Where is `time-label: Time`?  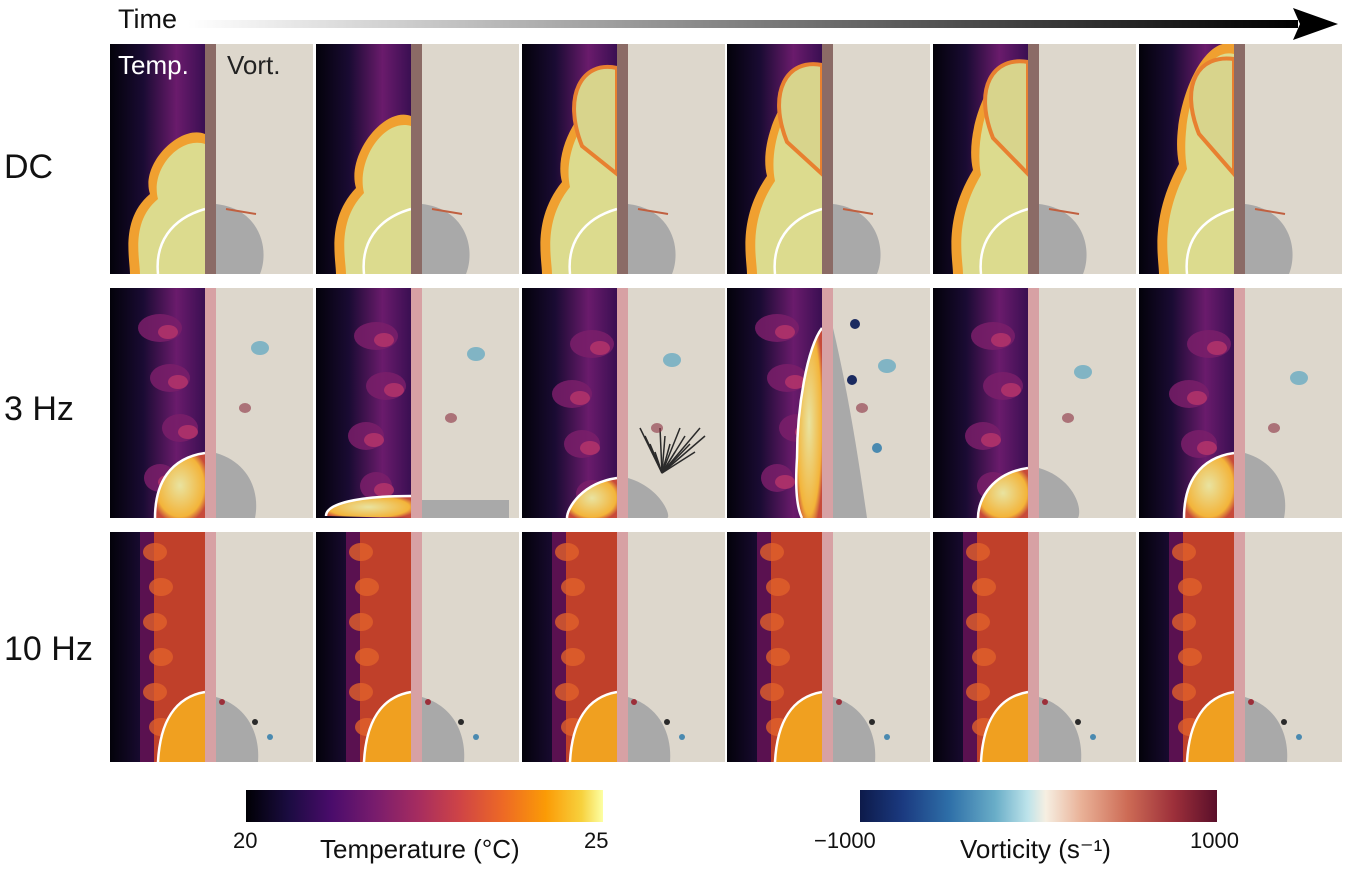 time-label: Time is located at coordinates (147, 19).